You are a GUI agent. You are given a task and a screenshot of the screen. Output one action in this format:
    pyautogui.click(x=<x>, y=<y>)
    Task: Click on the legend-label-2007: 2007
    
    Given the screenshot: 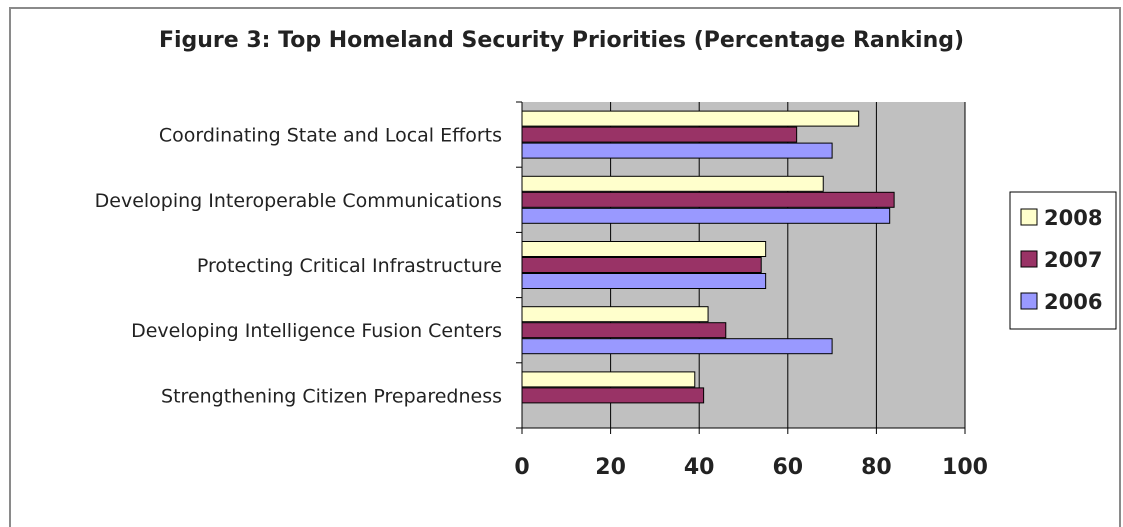 What is the action you would take?
    pyautogui.click(x=1073, y=260)
    